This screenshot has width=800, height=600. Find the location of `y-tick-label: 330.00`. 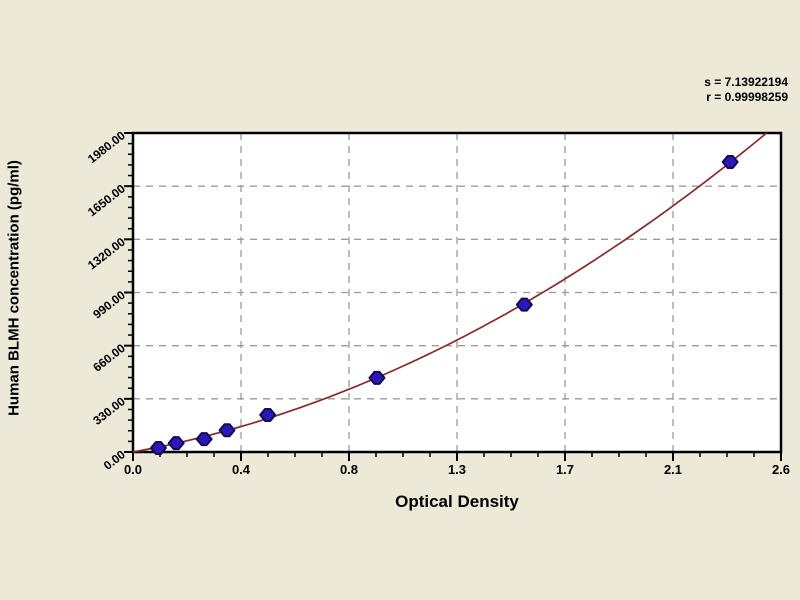

y-tick-label: 330.00 is located at coordinates (109, 411).